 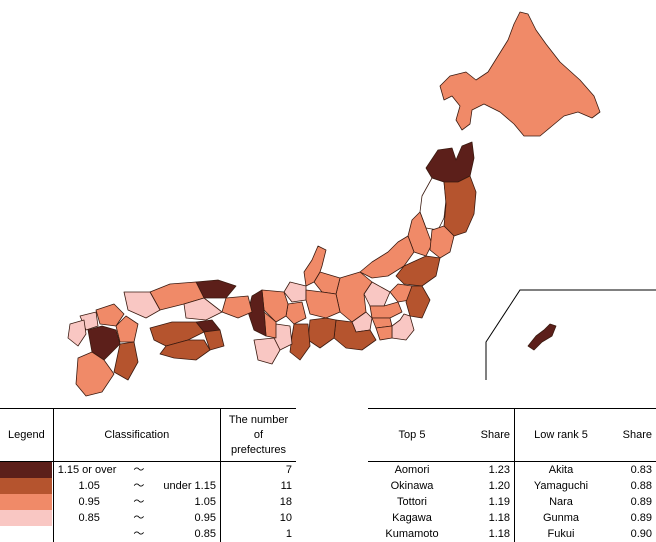 I want to click on hyogo, so click(x=257, y=313).